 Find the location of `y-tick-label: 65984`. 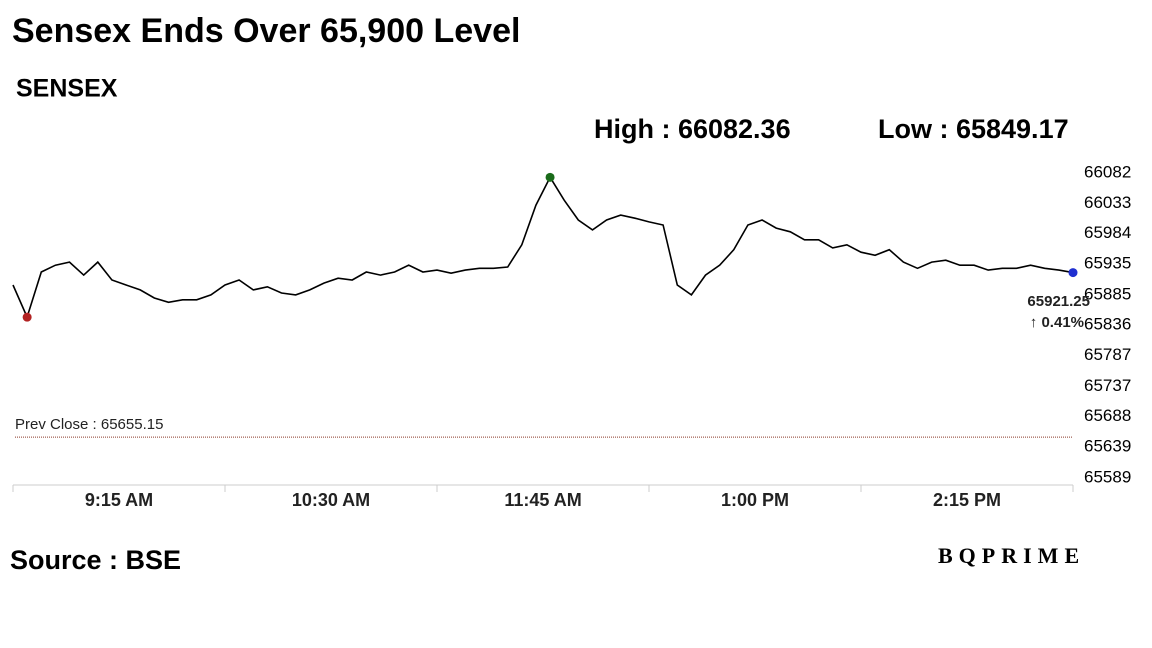

y-tick-label: 65984 is located at coordinates (1107, 232).